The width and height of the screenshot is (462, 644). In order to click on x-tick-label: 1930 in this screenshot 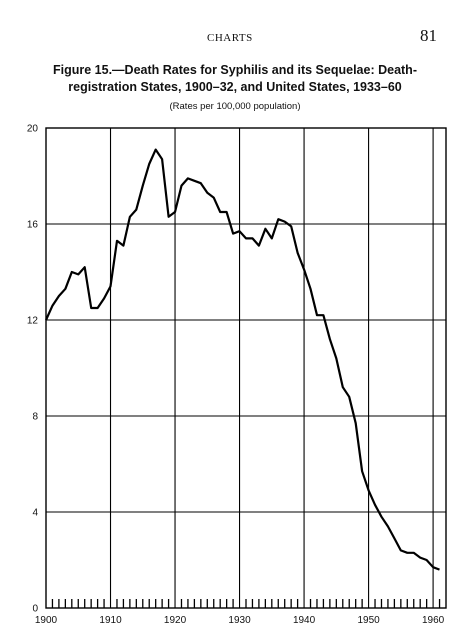, I will do `click(239, 620)`.